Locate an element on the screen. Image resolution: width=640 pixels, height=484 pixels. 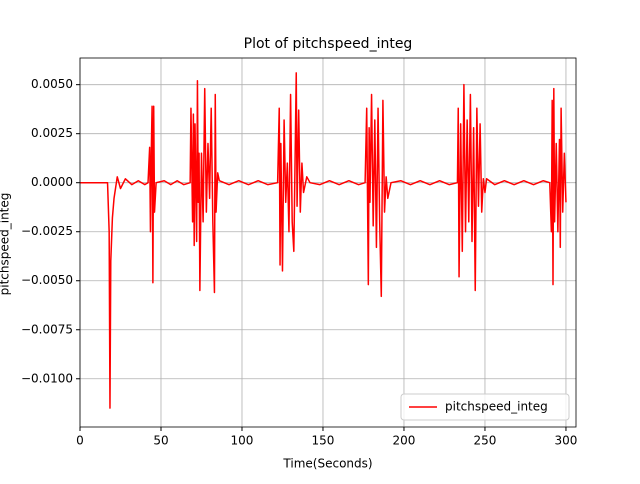
y-tick-label: 0.0000 is located at coordinates (52, 182).